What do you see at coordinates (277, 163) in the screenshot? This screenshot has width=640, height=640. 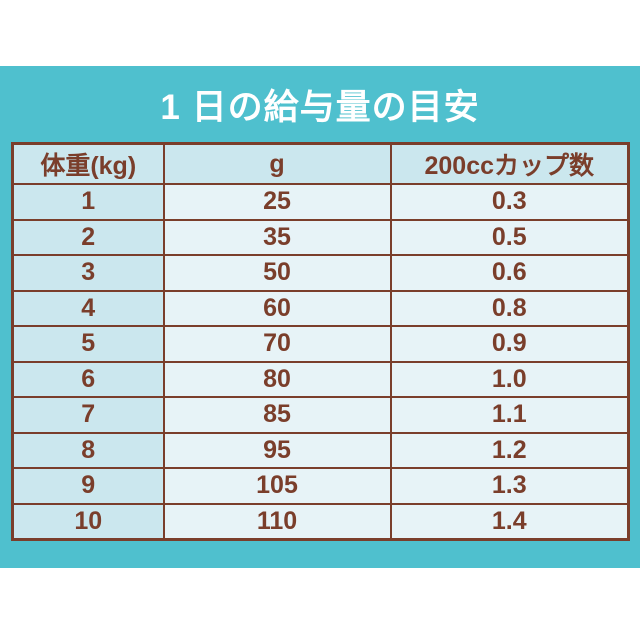 I see `header-grams: g` at bounding box center [277, 163].